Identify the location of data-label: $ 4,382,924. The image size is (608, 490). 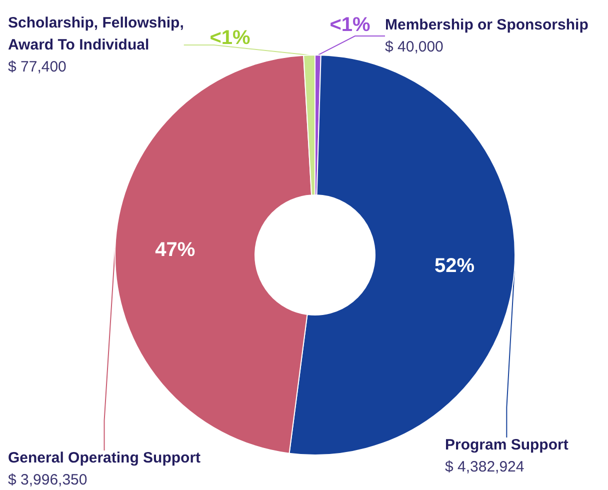
(484, 467).